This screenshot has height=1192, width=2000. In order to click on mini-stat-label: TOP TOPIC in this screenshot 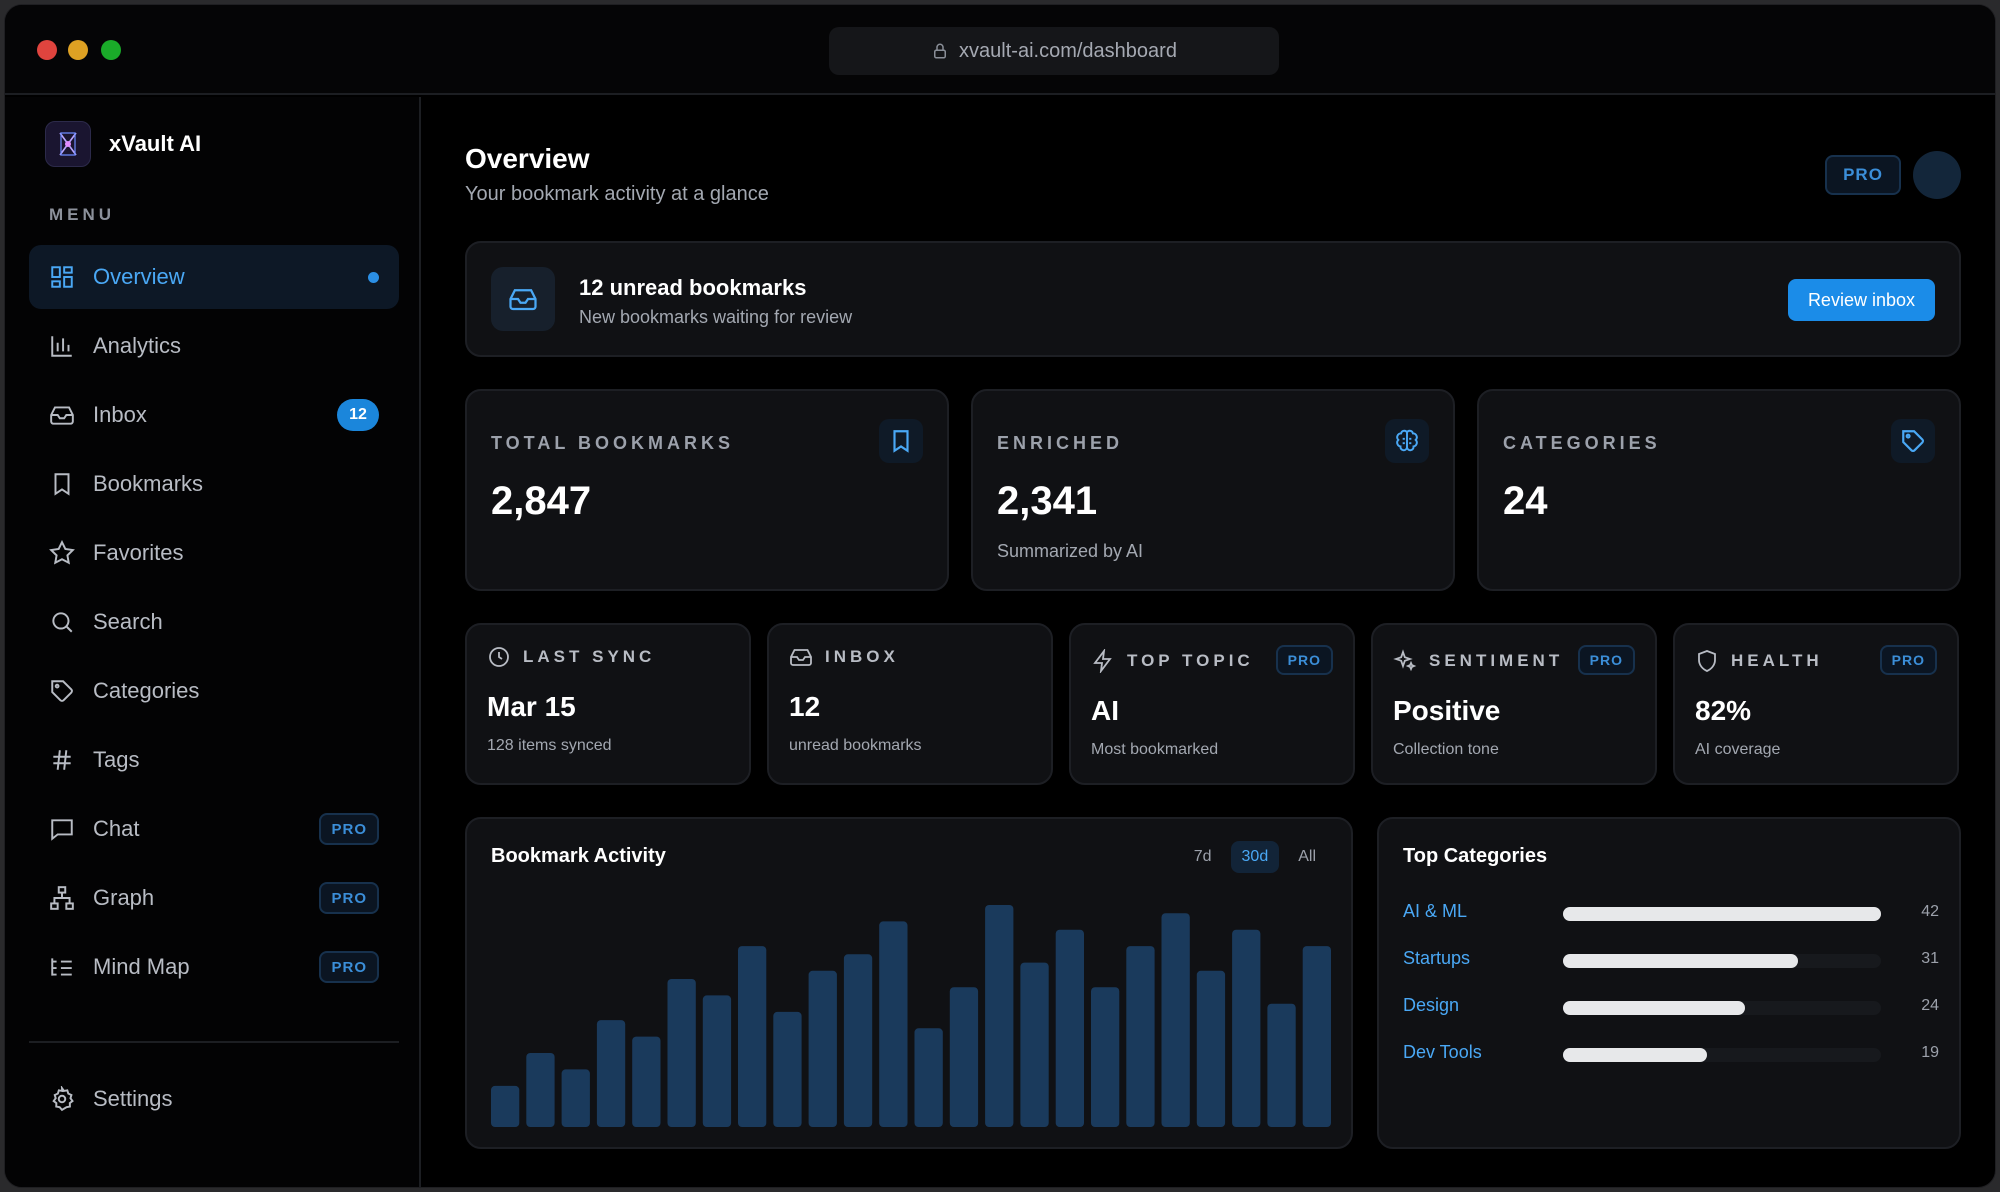, I will do `click(1190, 660)`.